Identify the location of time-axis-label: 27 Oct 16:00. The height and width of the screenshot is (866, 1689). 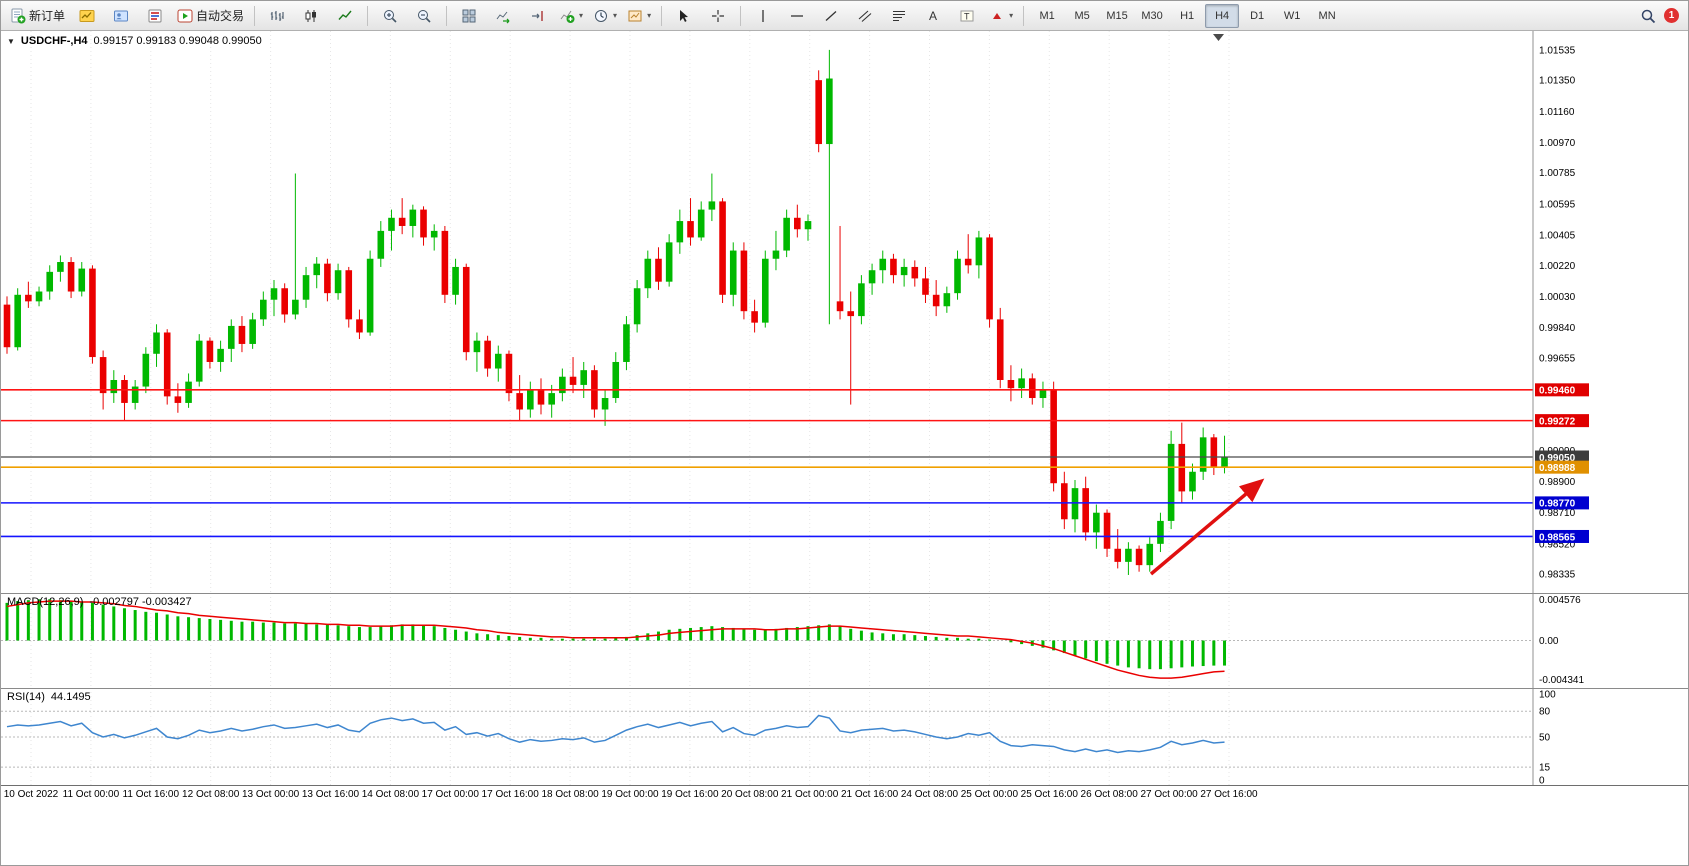
(1229, 794).